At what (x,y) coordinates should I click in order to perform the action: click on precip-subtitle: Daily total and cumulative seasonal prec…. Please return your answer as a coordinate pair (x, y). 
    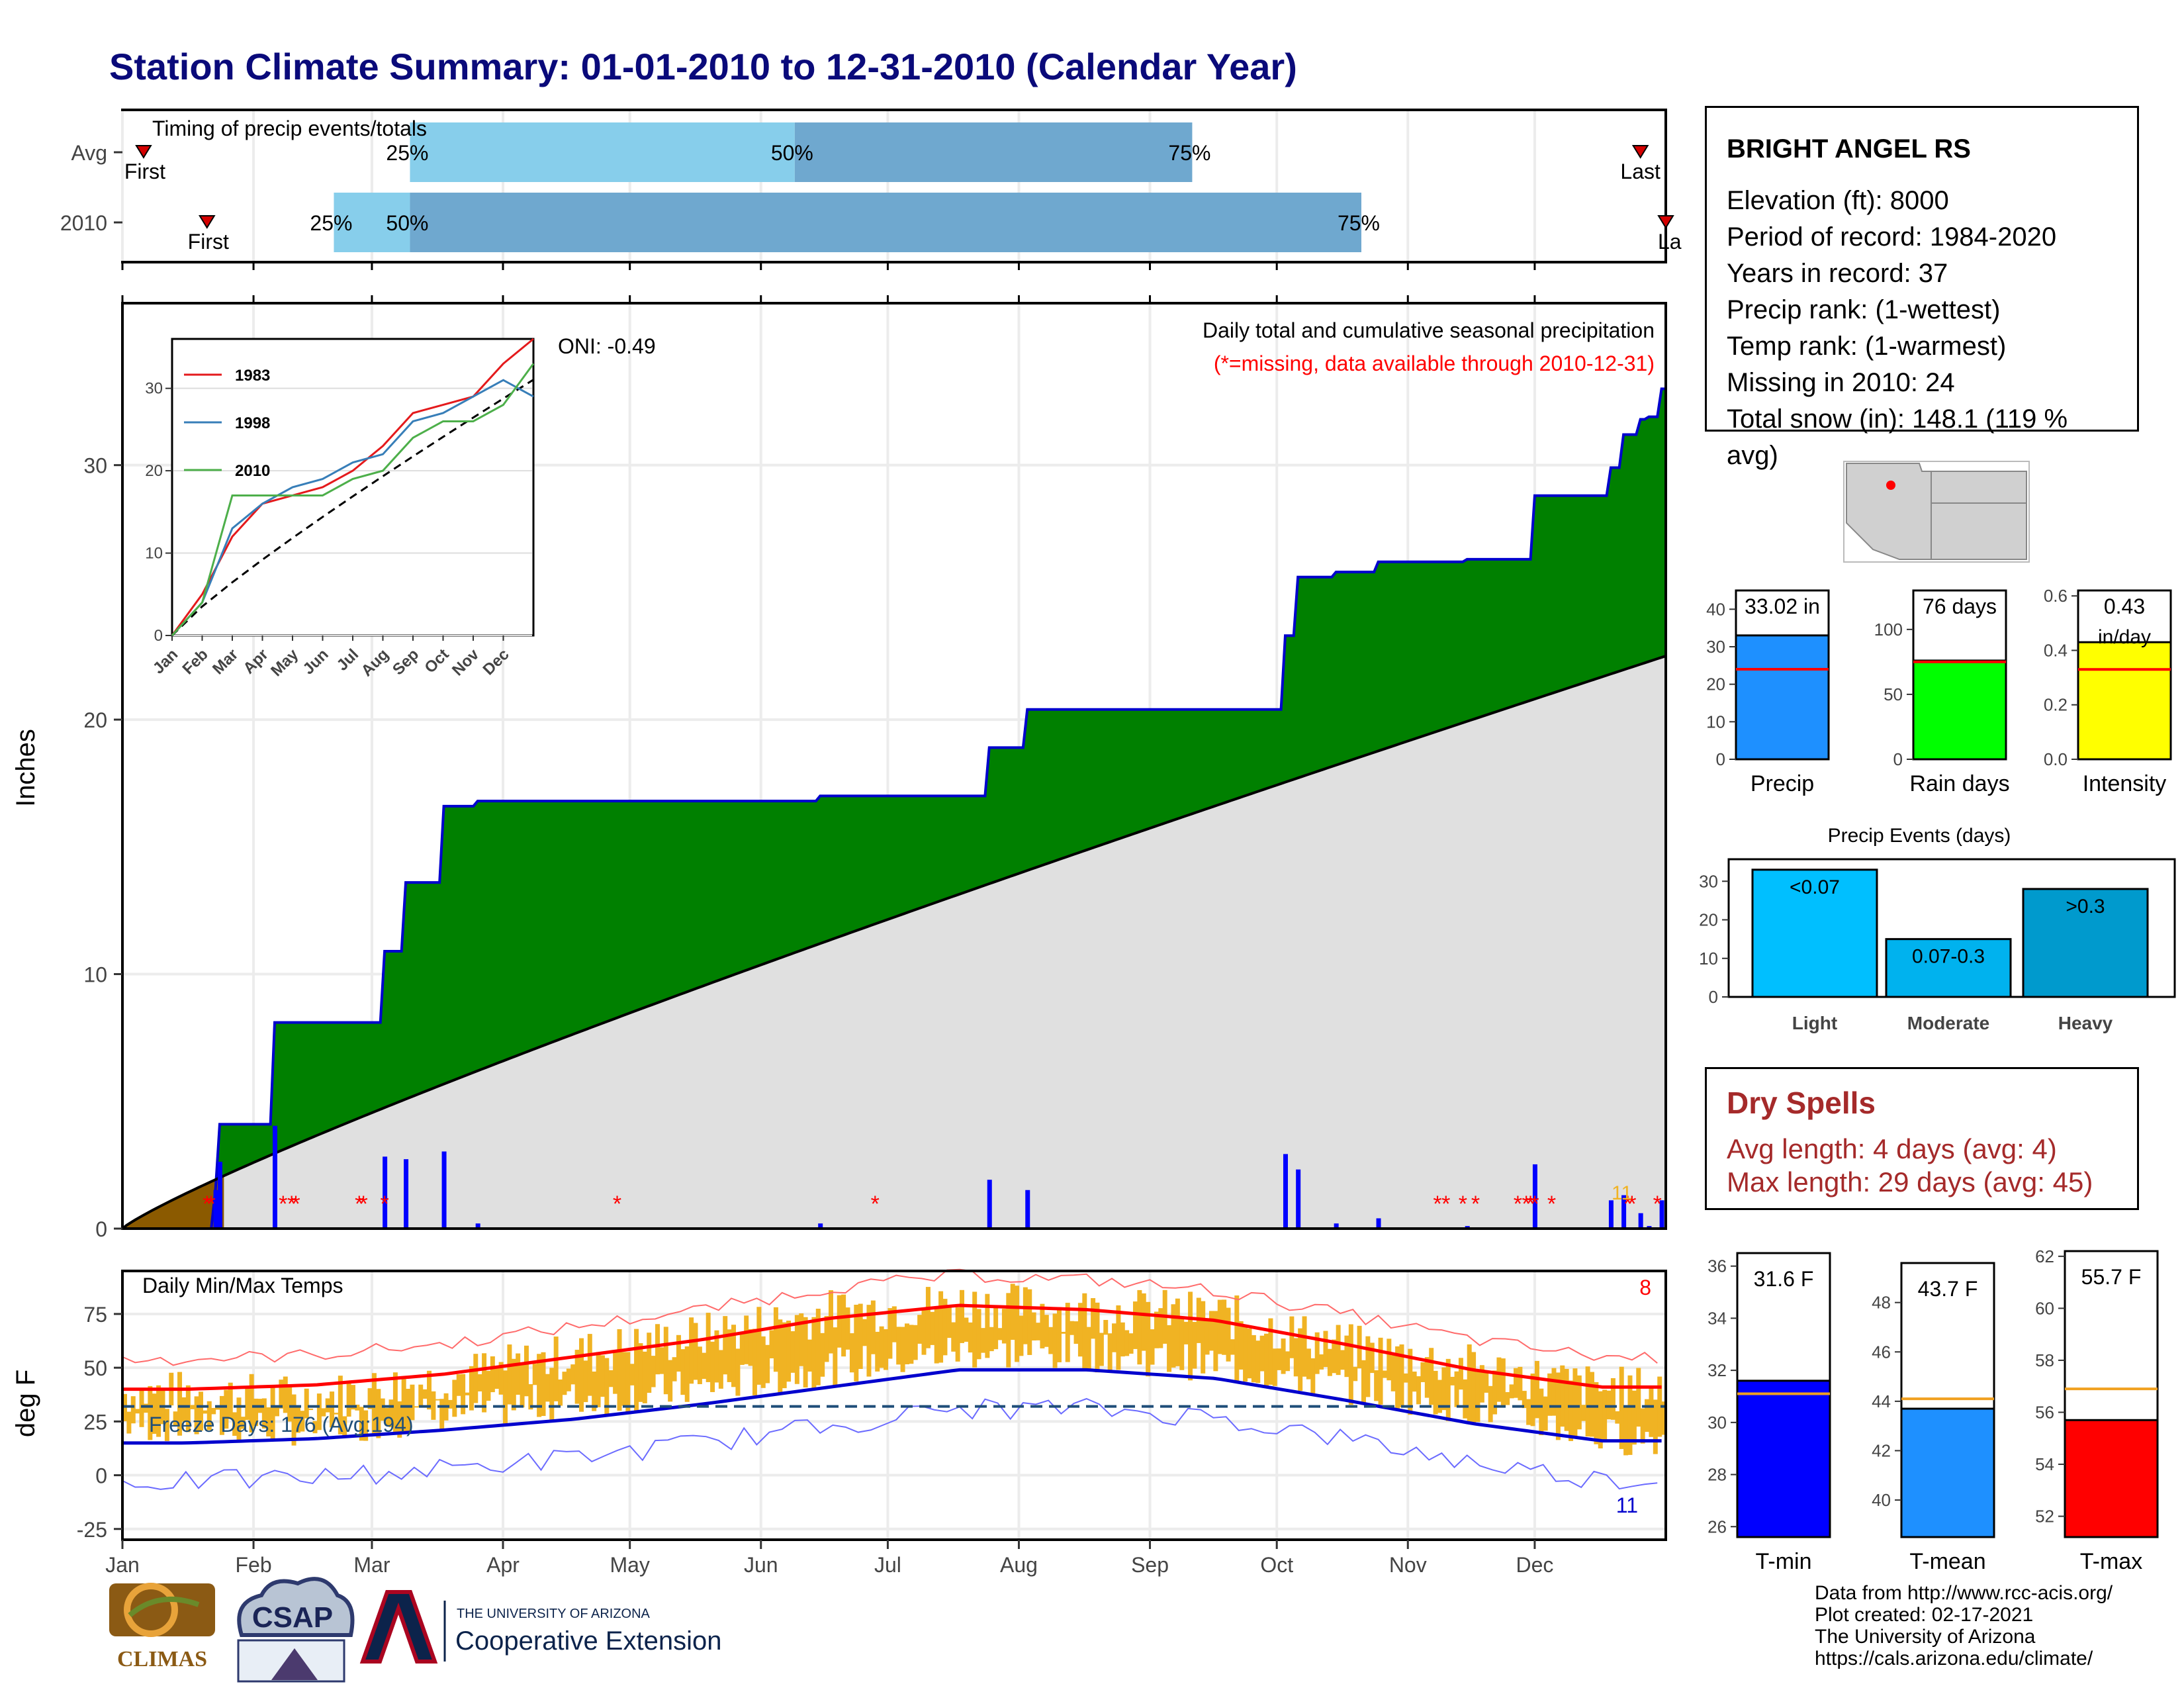
    Looking at the image, I should click on (1429, 330).